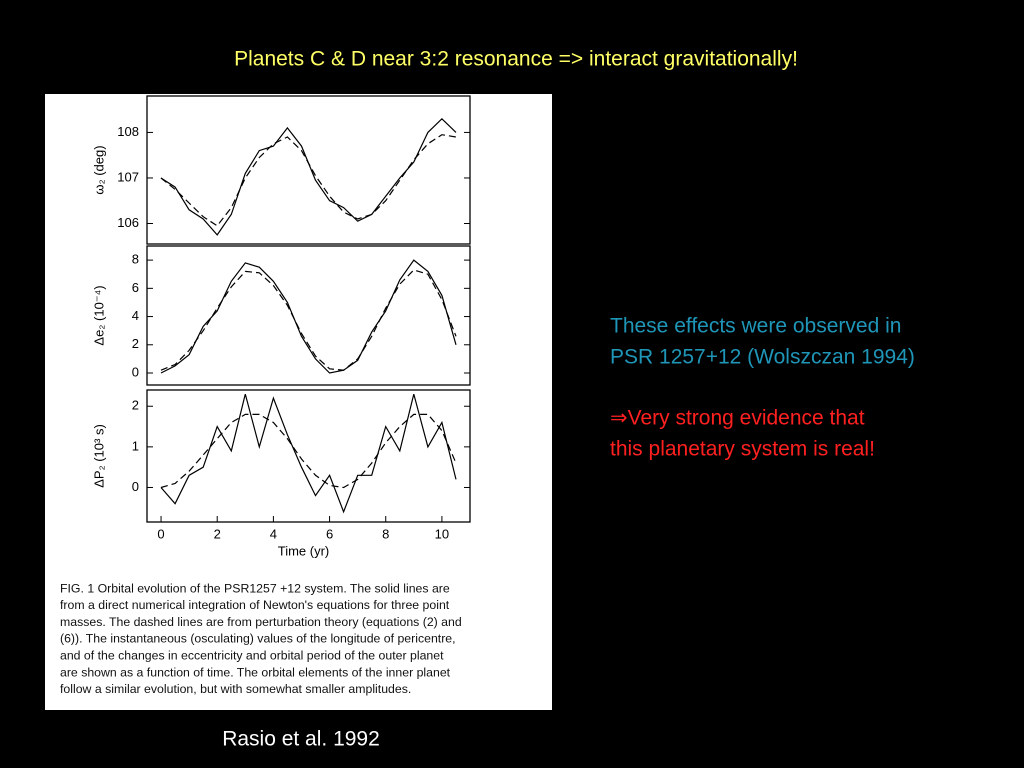 The width and height of the screenshot is (1024, 768). I want to click on y-tick-label: 4, so click(135, 315).